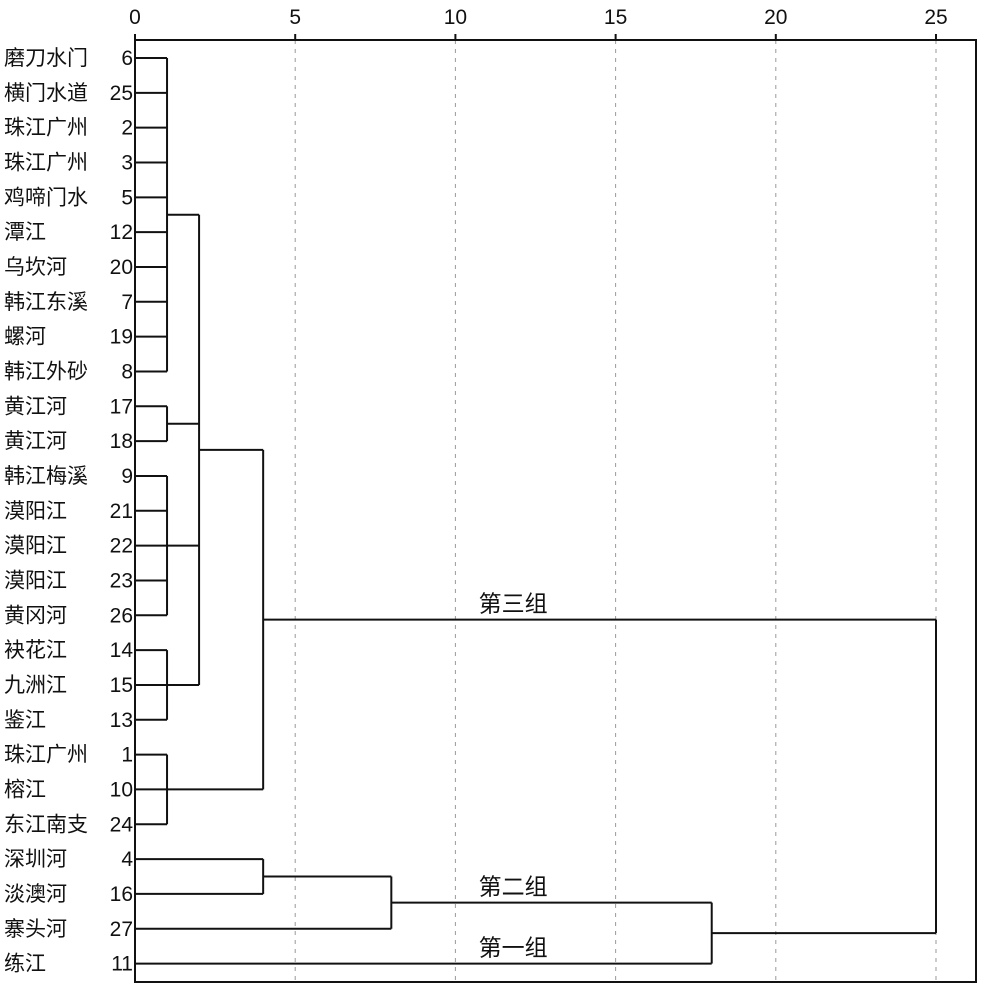 The height and width of the screenshot is (991, 989). Describe the element at coordinates (122, 824) in the screenshot. I see `leaf-id: 24` at that location.